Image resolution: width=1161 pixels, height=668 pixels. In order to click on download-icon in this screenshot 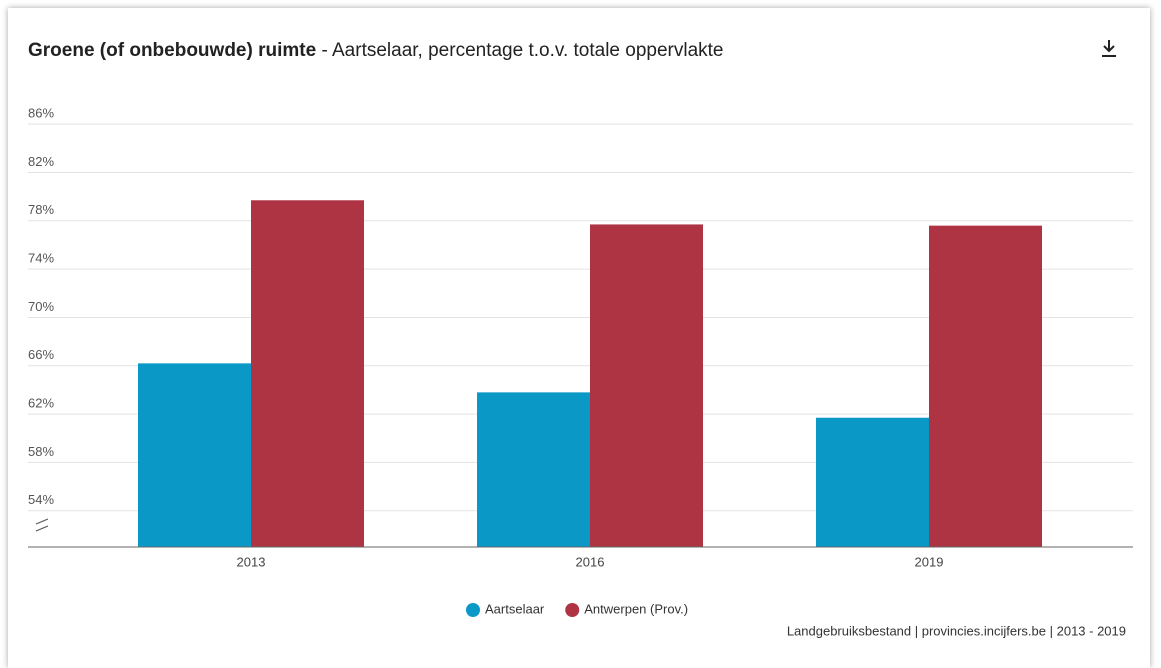, I will do `click(1109, 48)`.